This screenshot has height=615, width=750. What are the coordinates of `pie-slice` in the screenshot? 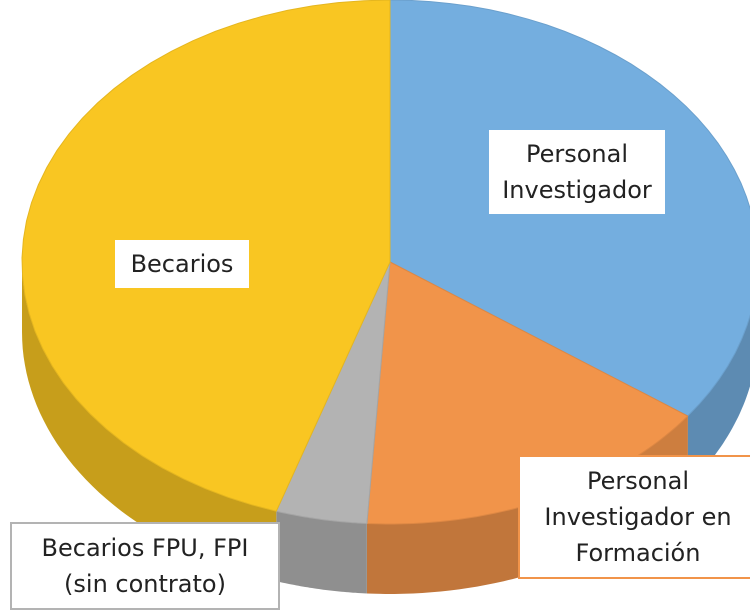 It's located at (333, 393).